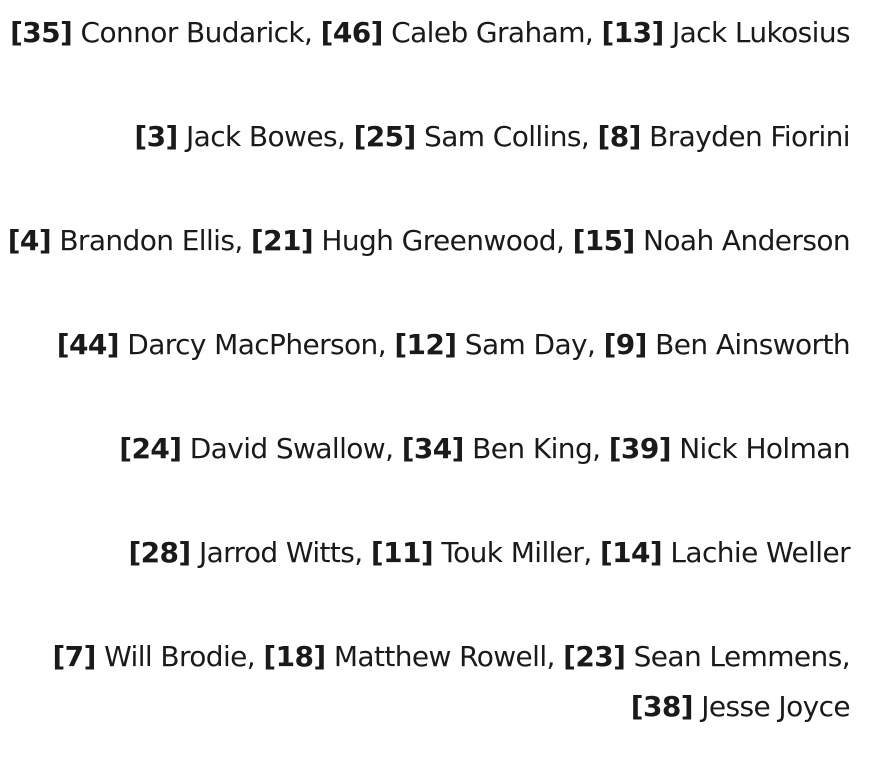 Image resolution: width=872 pixels, height=762 pixels. Describe the element at coordinates (150, 448) in the screenshot. I see `player-number: [24]` at that location.